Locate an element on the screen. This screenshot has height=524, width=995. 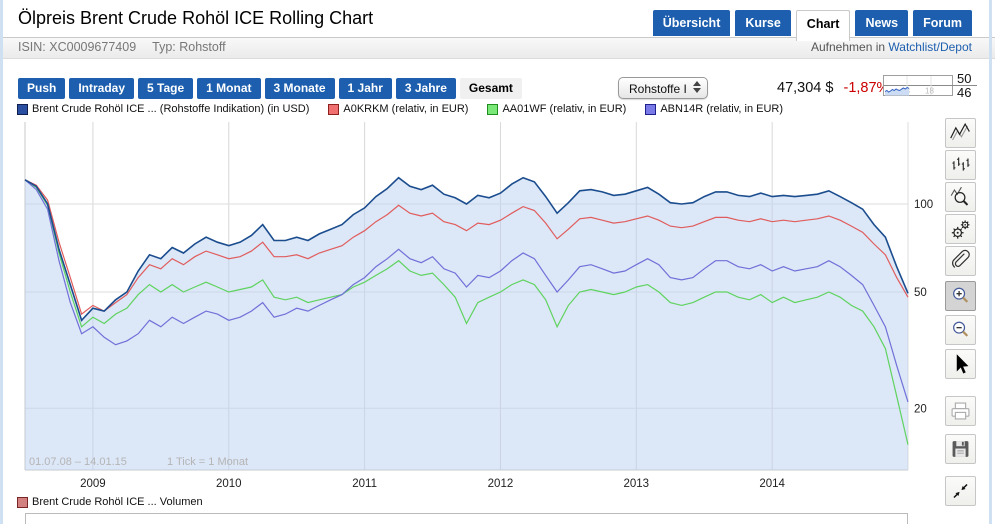
printer-icon is located at coordinates (960, 411).